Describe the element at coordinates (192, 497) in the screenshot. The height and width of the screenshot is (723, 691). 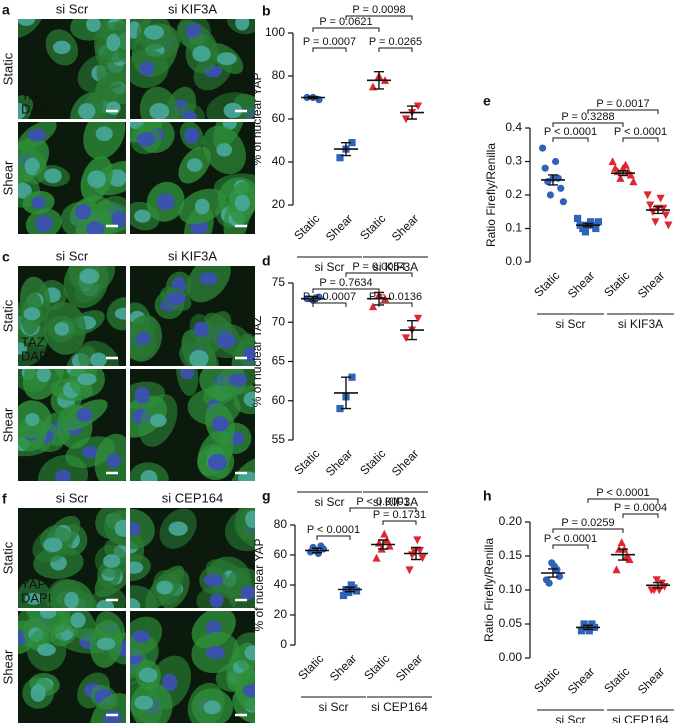
I see `column-header: si CEP164` at that location.